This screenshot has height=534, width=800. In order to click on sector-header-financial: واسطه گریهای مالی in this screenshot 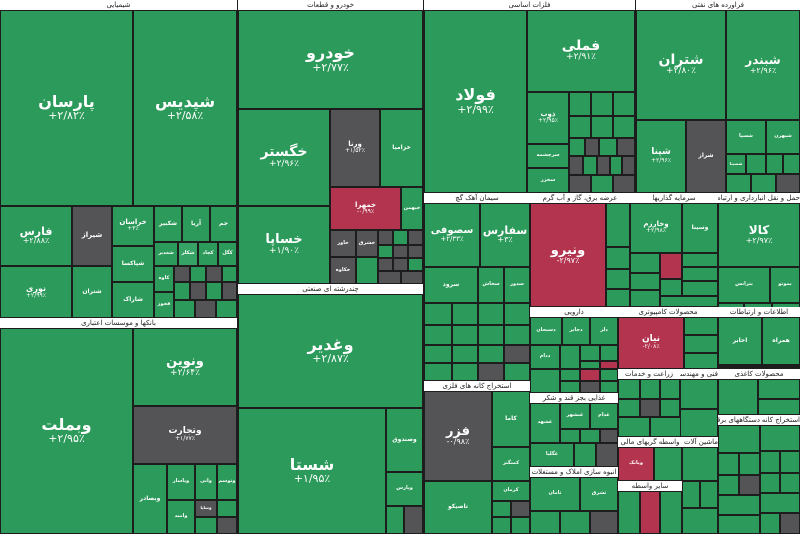, I will do `click(650, 442)`.